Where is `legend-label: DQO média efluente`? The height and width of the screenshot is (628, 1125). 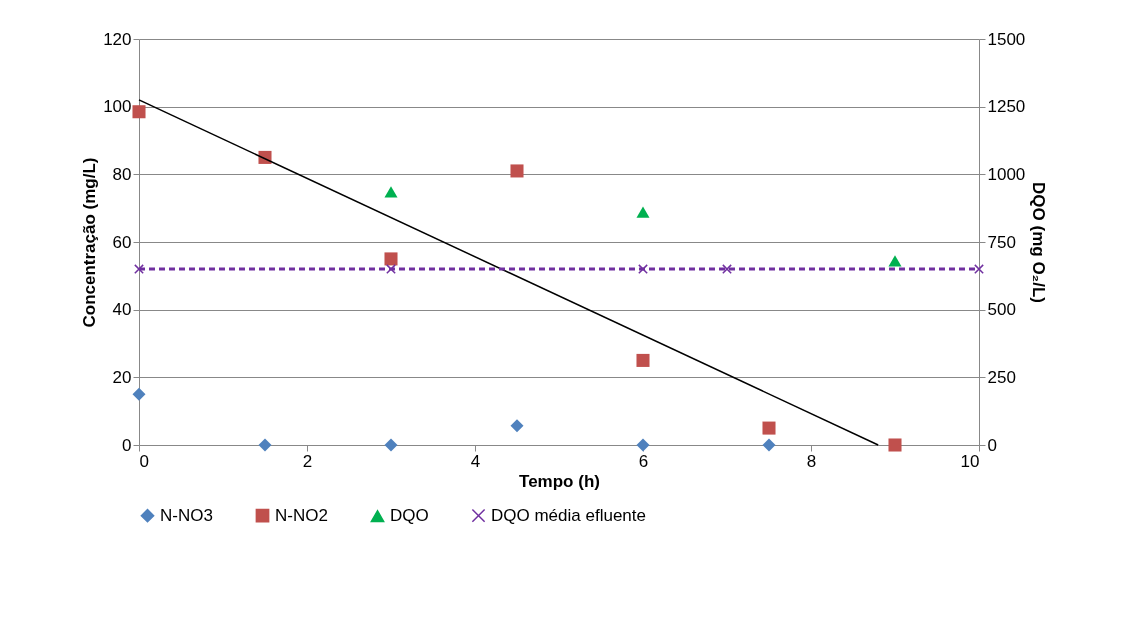
legend-label: DQO média efluente is located at coordinates (568, 515).